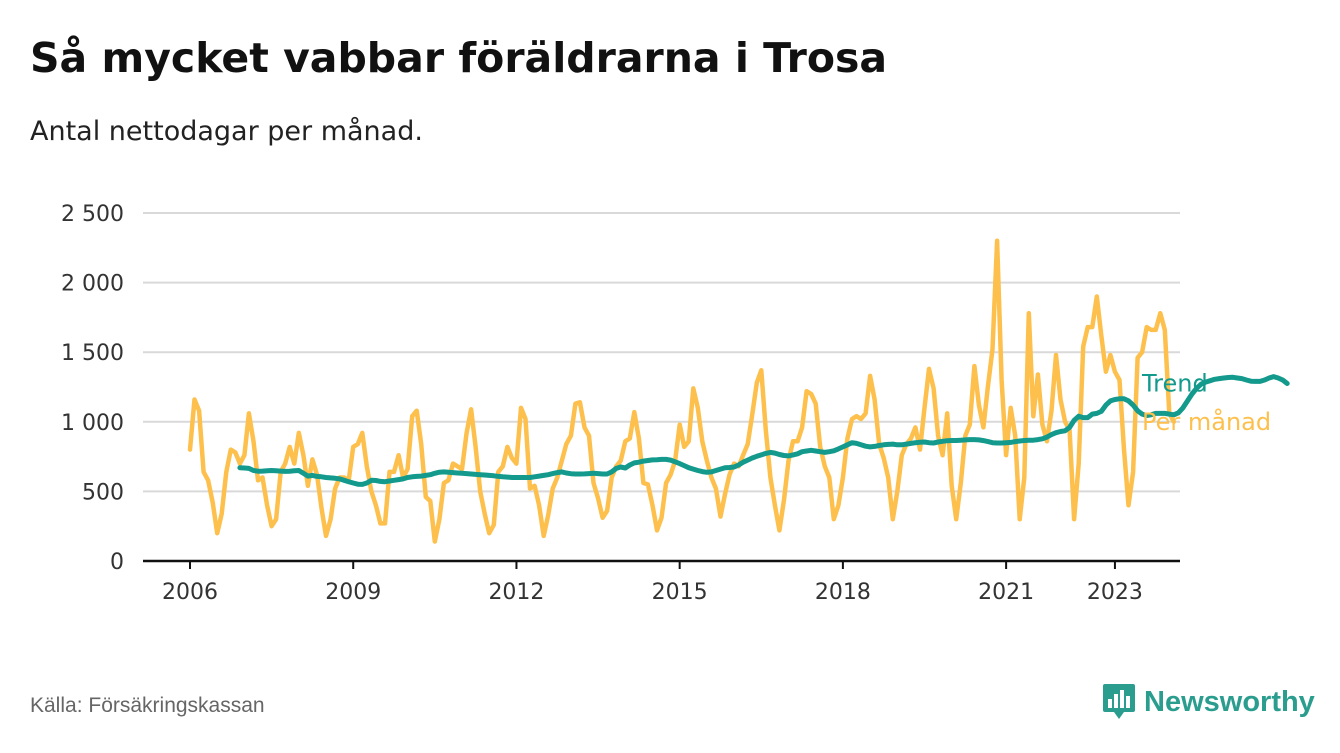 This screenshot has height=753, width=1340. I want to click on bar-chart-badge-icon, so click(1119, 701).